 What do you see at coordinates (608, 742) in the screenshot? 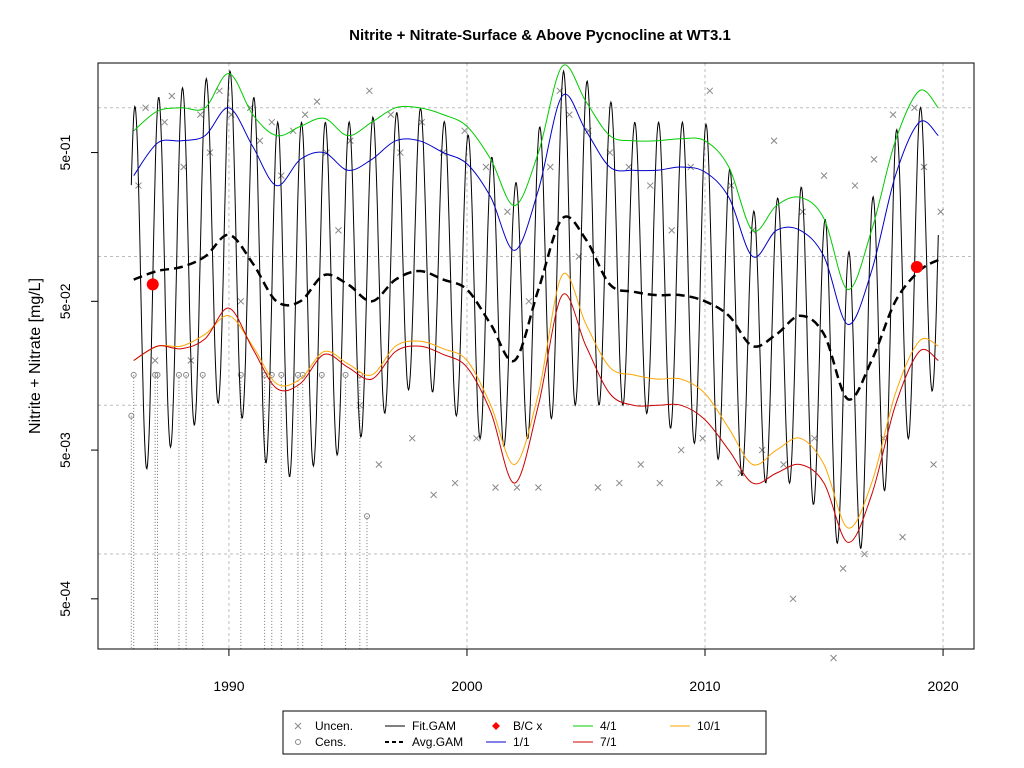
I see `legend-label-7-1: 7/1` at bounding box center [608, 742].